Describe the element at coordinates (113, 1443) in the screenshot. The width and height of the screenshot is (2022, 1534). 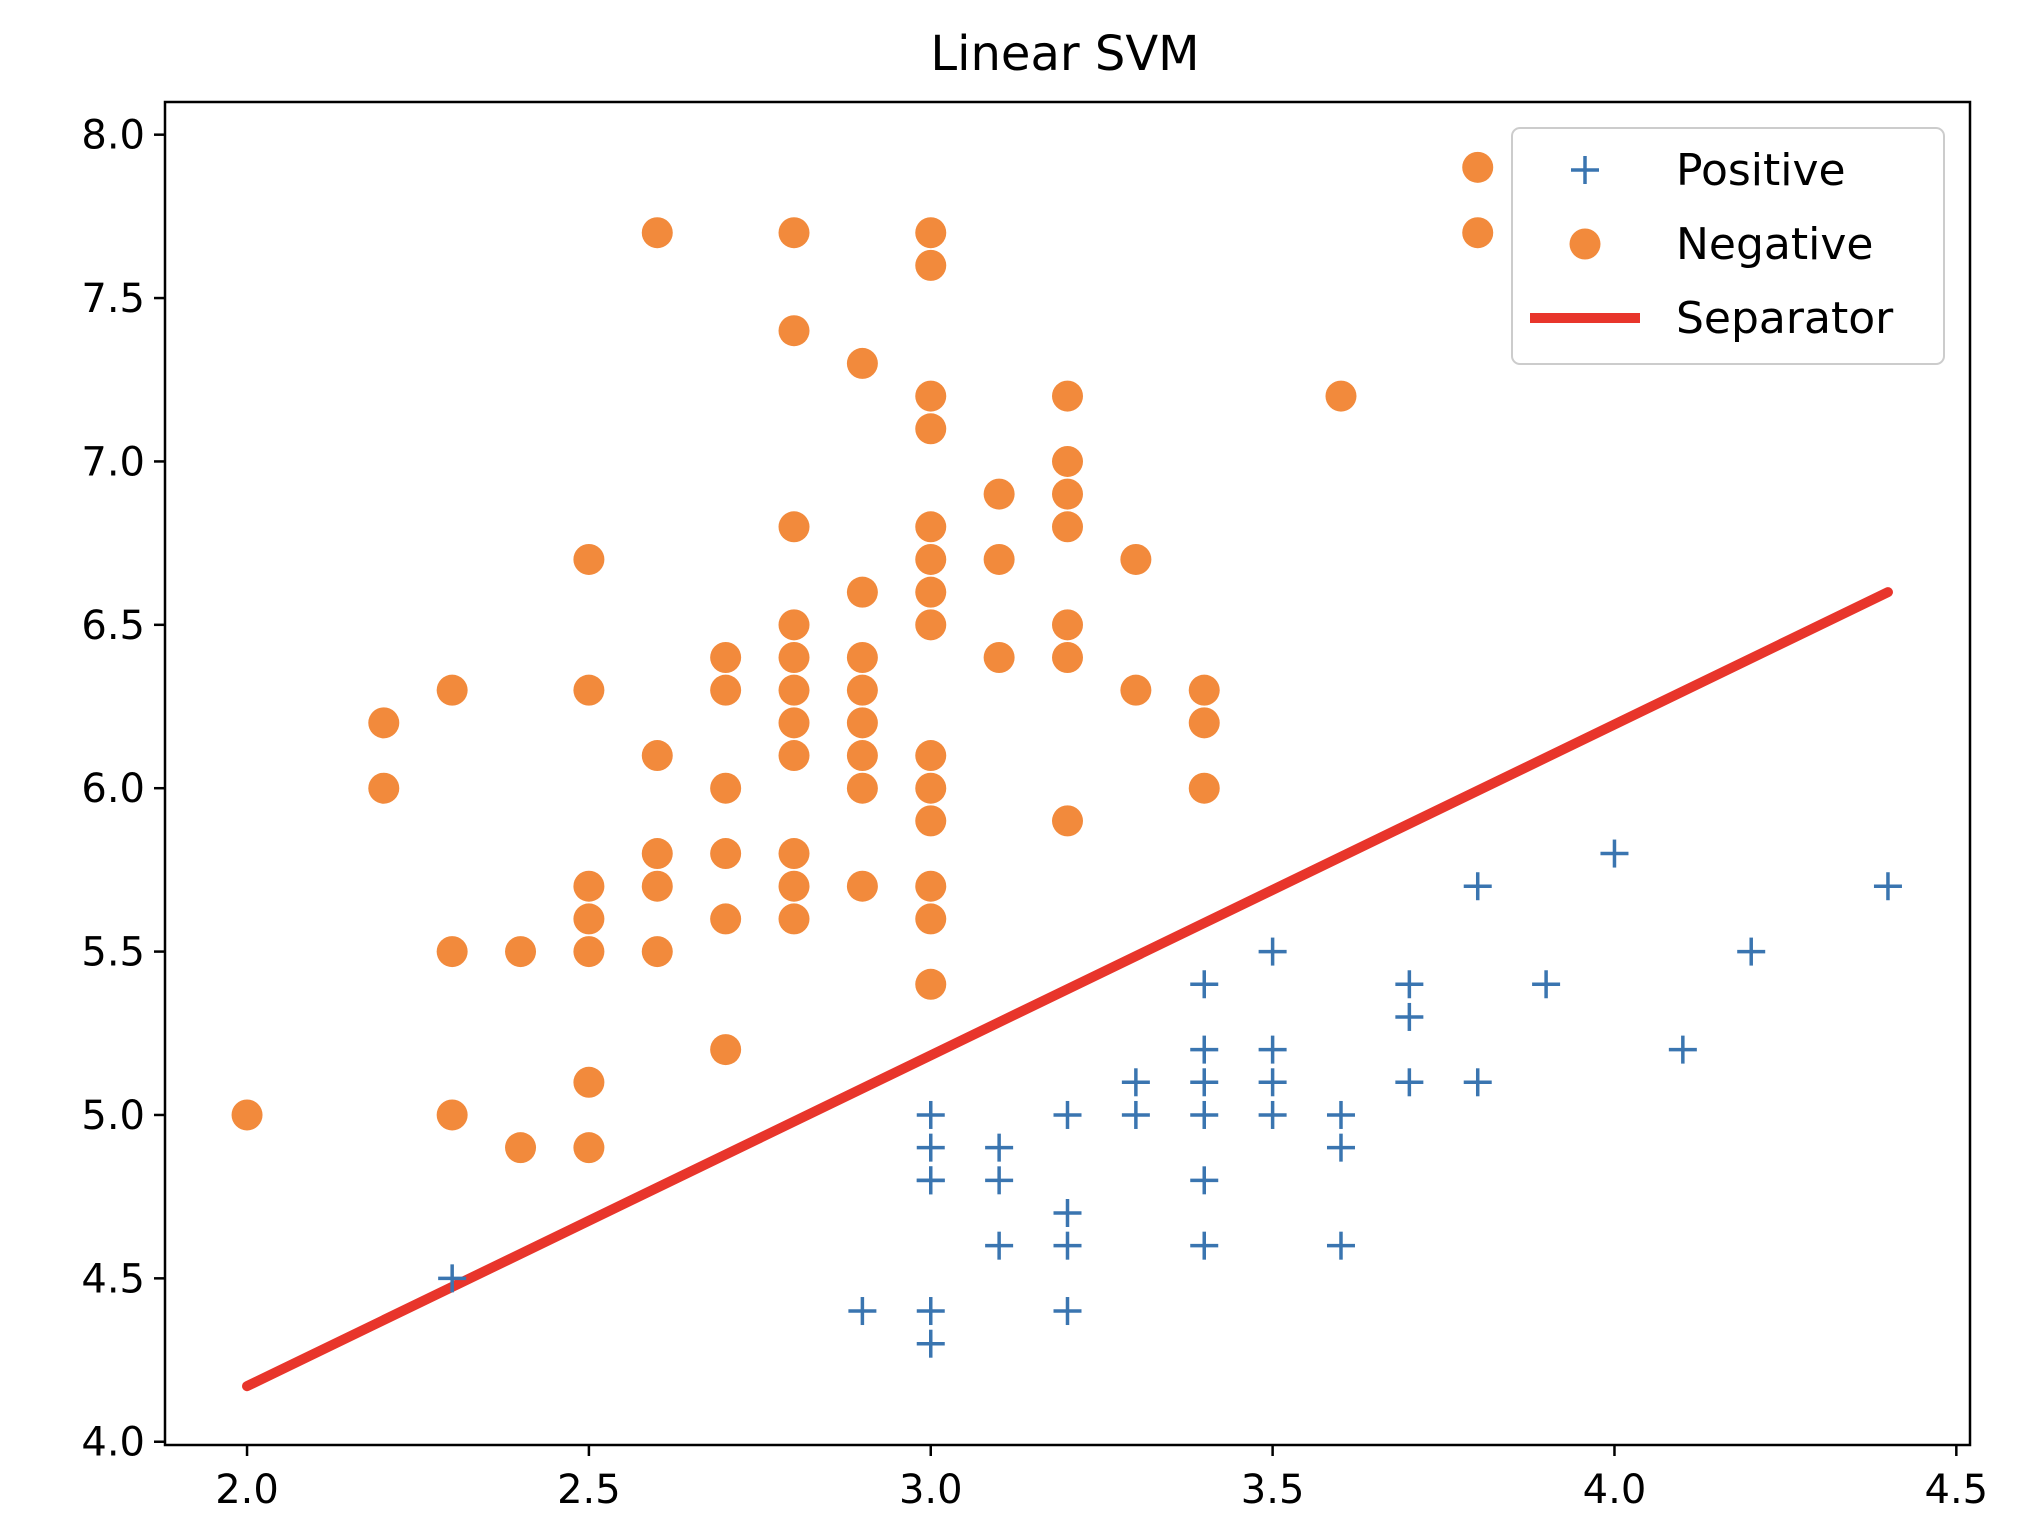
I see `y-tick-label: 4.0` at that location.